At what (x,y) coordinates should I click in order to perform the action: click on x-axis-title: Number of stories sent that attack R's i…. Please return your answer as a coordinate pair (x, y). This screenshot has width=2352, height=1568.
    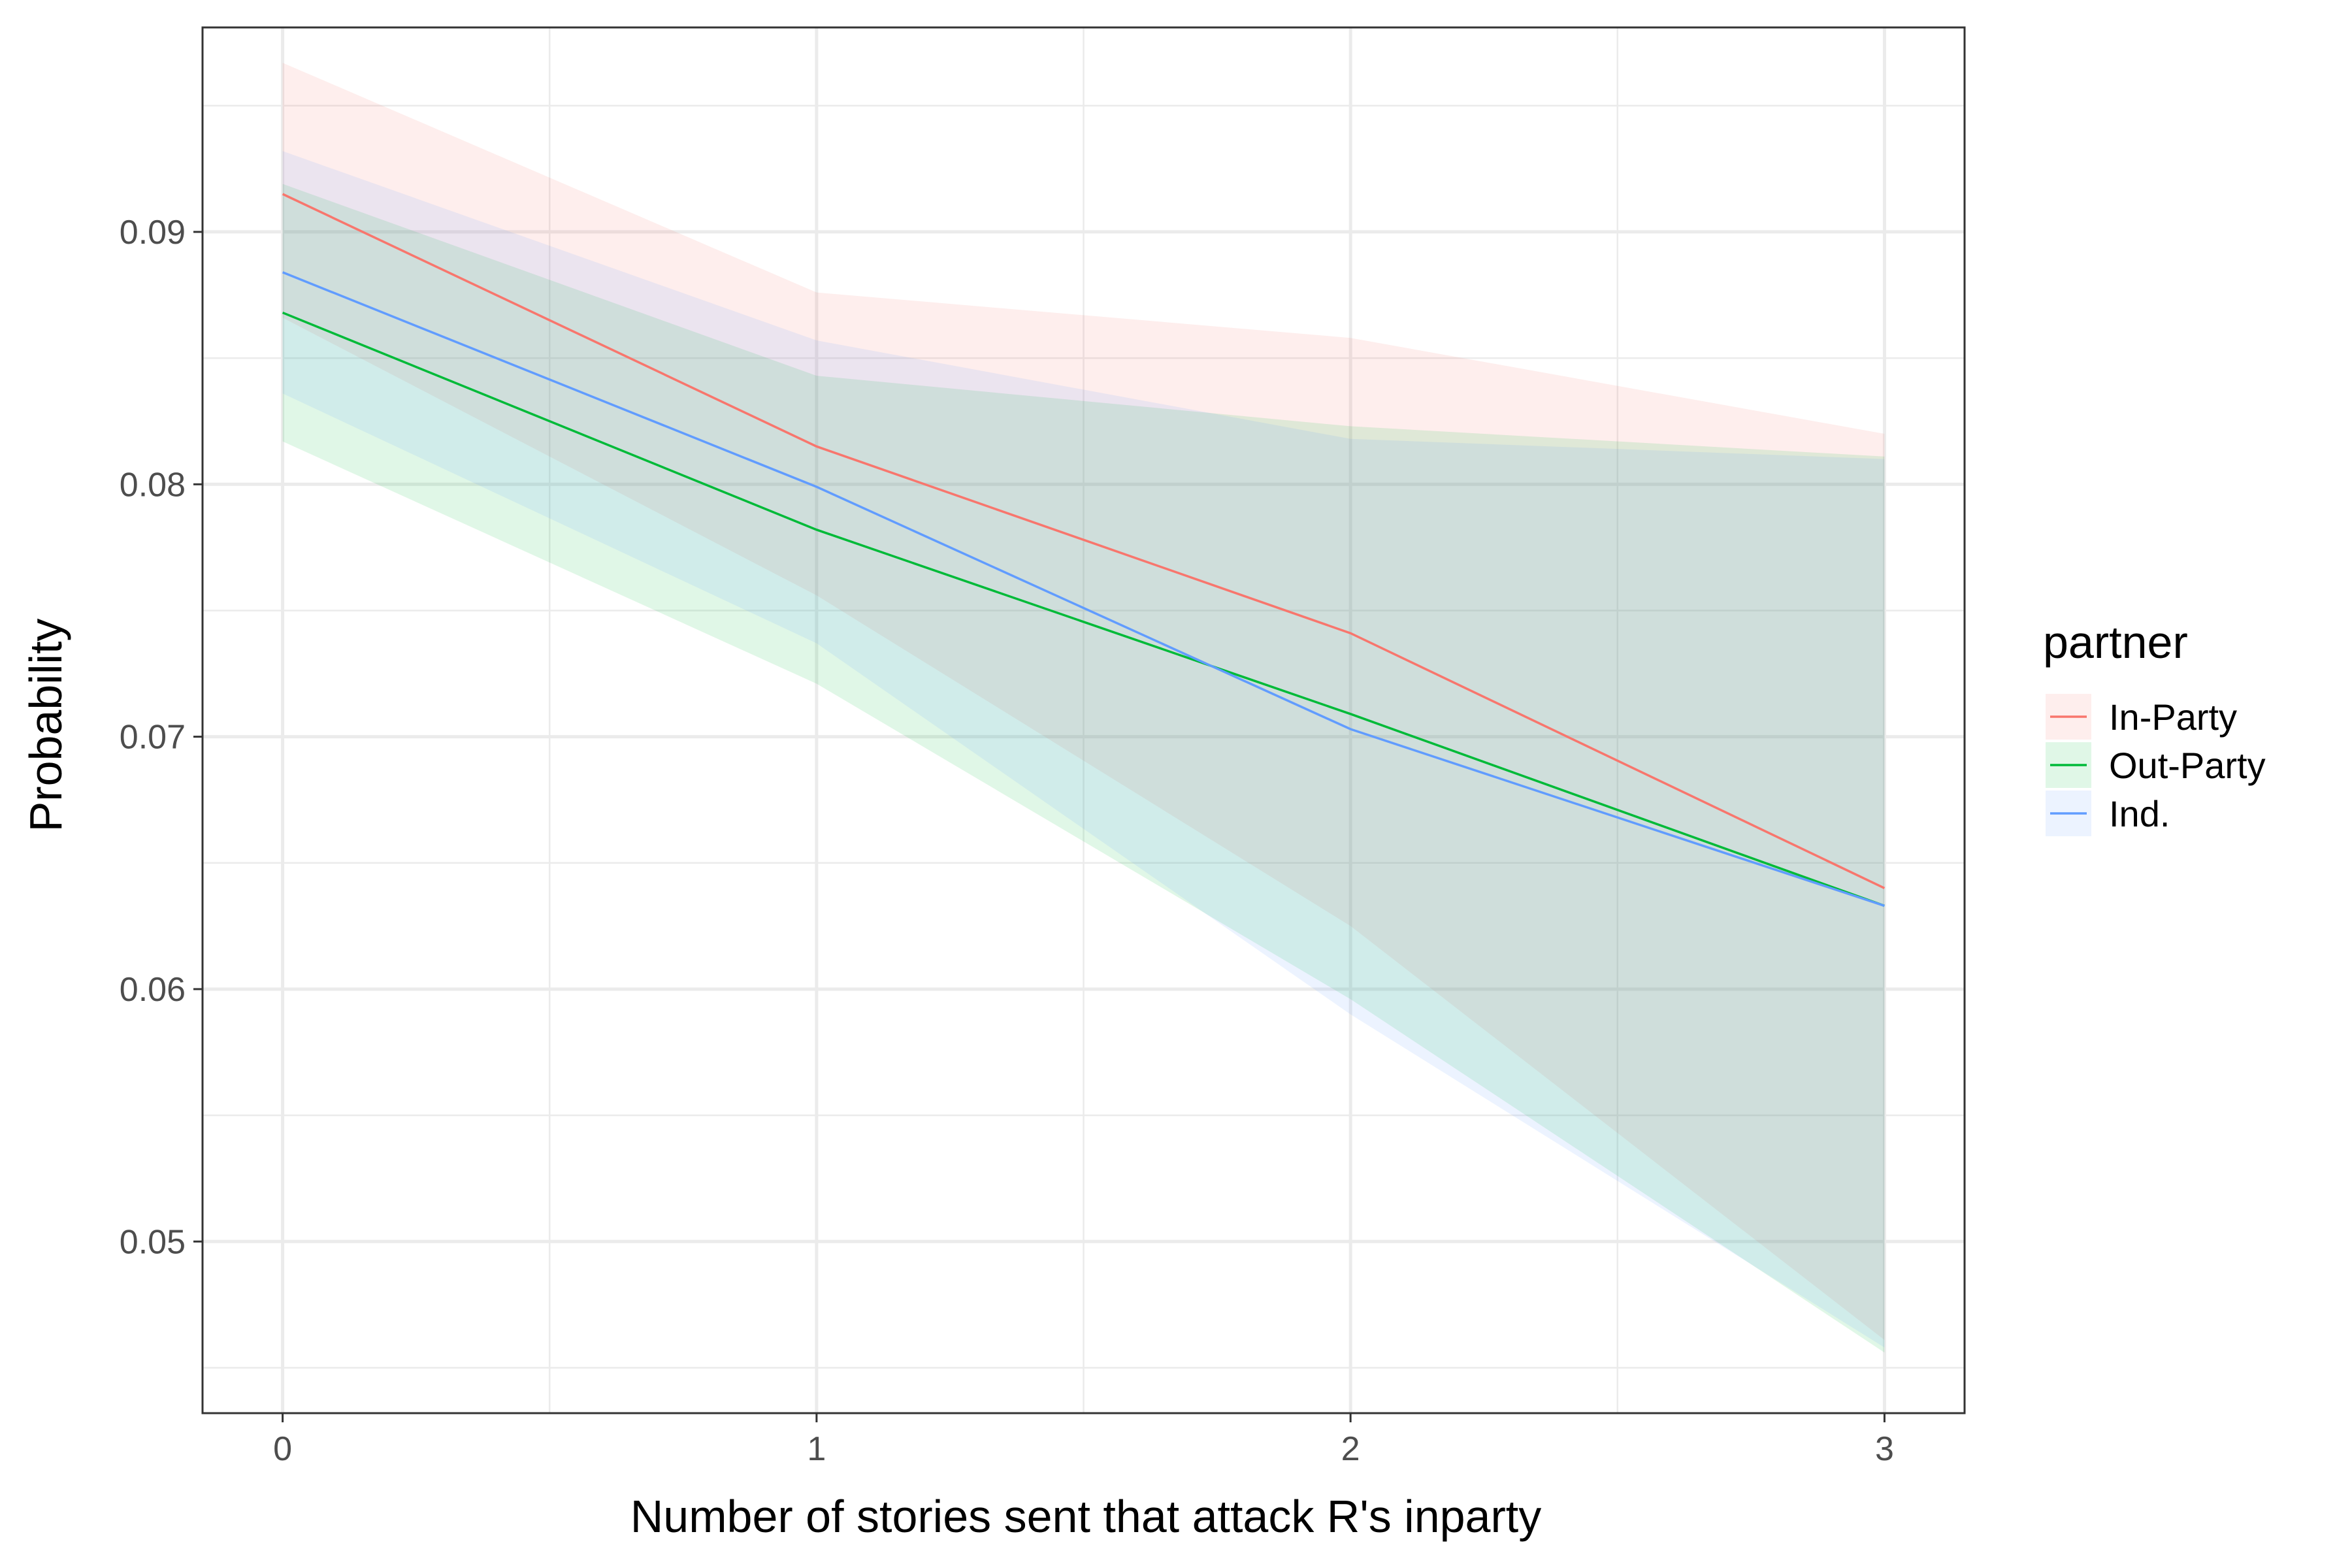
    Looking at the image, I should click on (1086, 1516).